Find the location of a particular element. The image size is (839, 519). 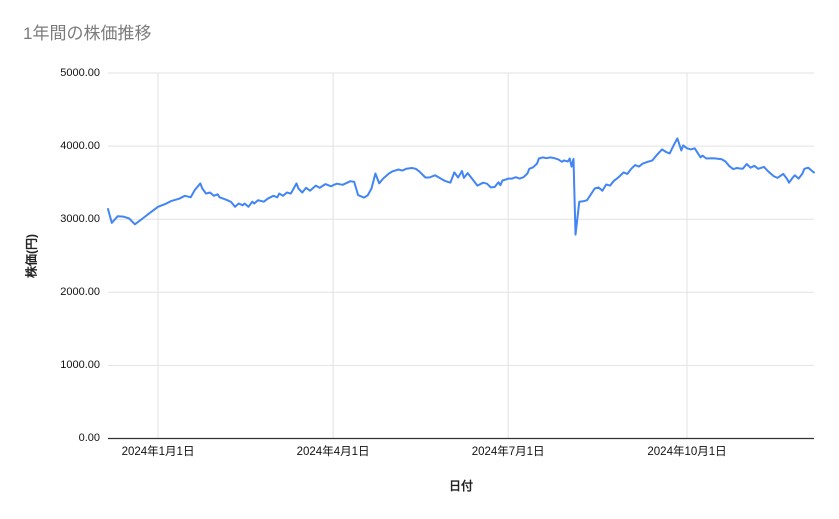

x-tick-label: 2024年7月1日 is located at coordinates (508, 452).